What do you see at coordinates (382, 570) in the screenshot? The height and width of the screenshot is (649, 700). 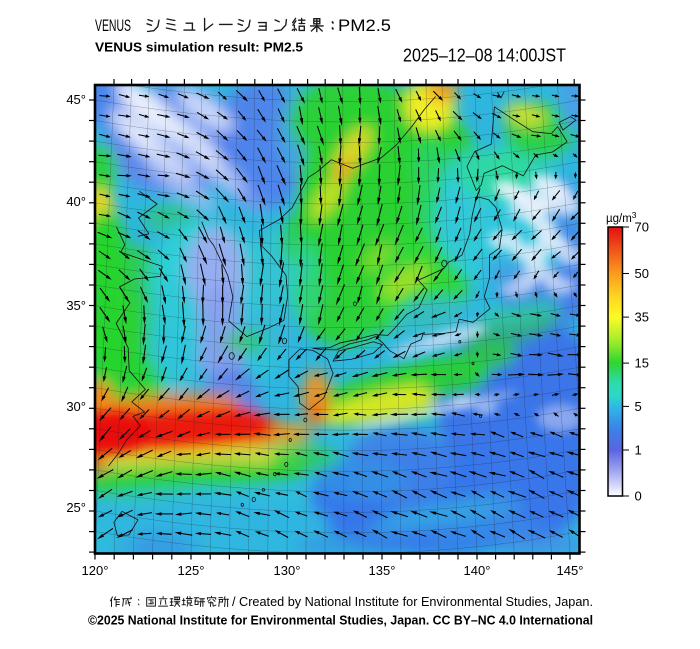 I see `svg-text: 135°` at bounding box center [382, 570].